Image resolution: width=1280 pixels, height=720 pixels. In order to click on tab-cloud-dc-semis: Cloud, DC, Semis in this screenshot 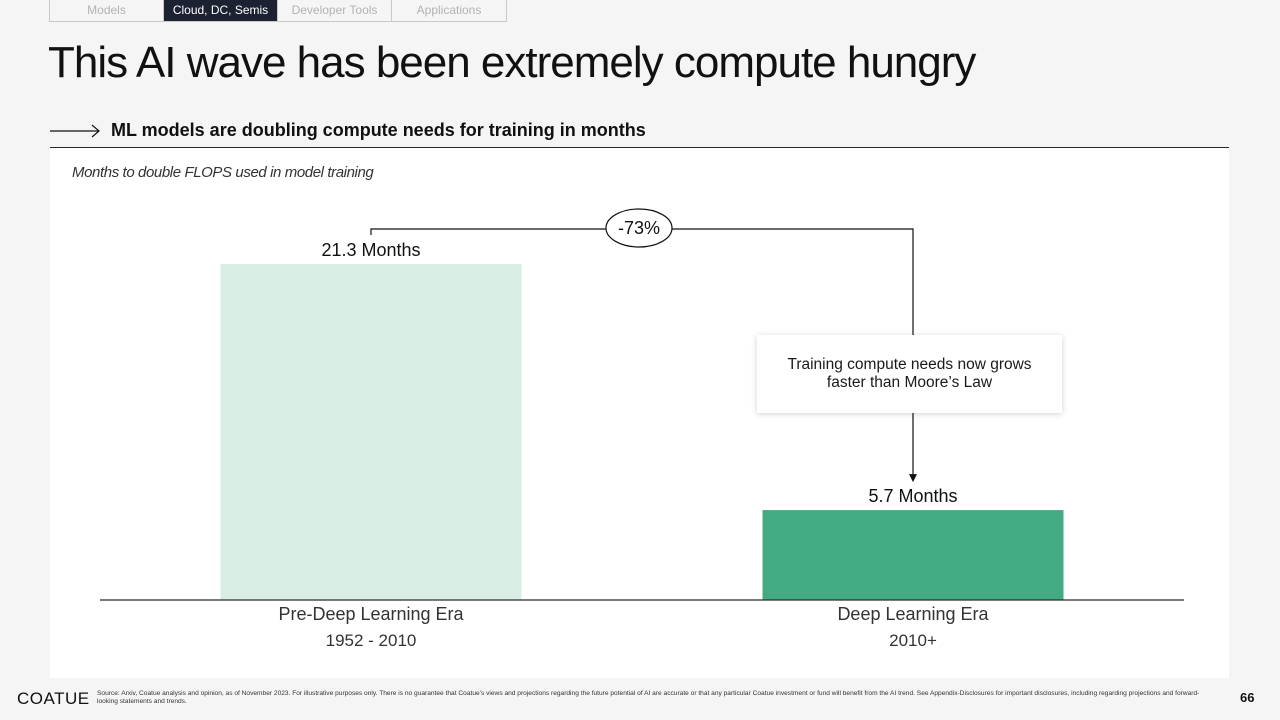, I will do `click(221, 10)`.